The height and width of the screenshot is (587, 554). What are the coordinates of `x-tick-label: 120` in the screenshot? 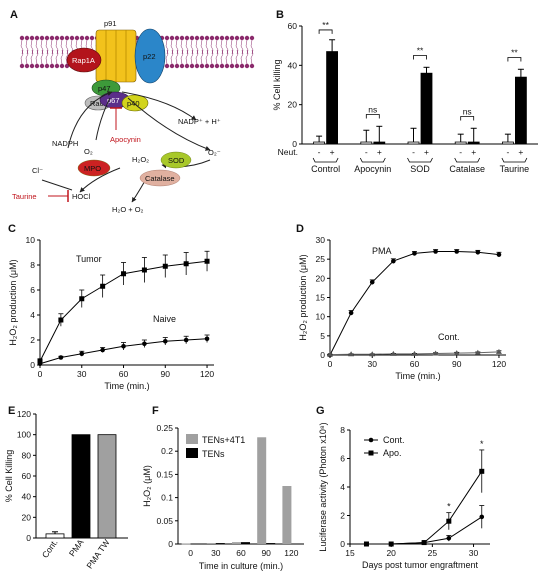 It's located at (291, 553).